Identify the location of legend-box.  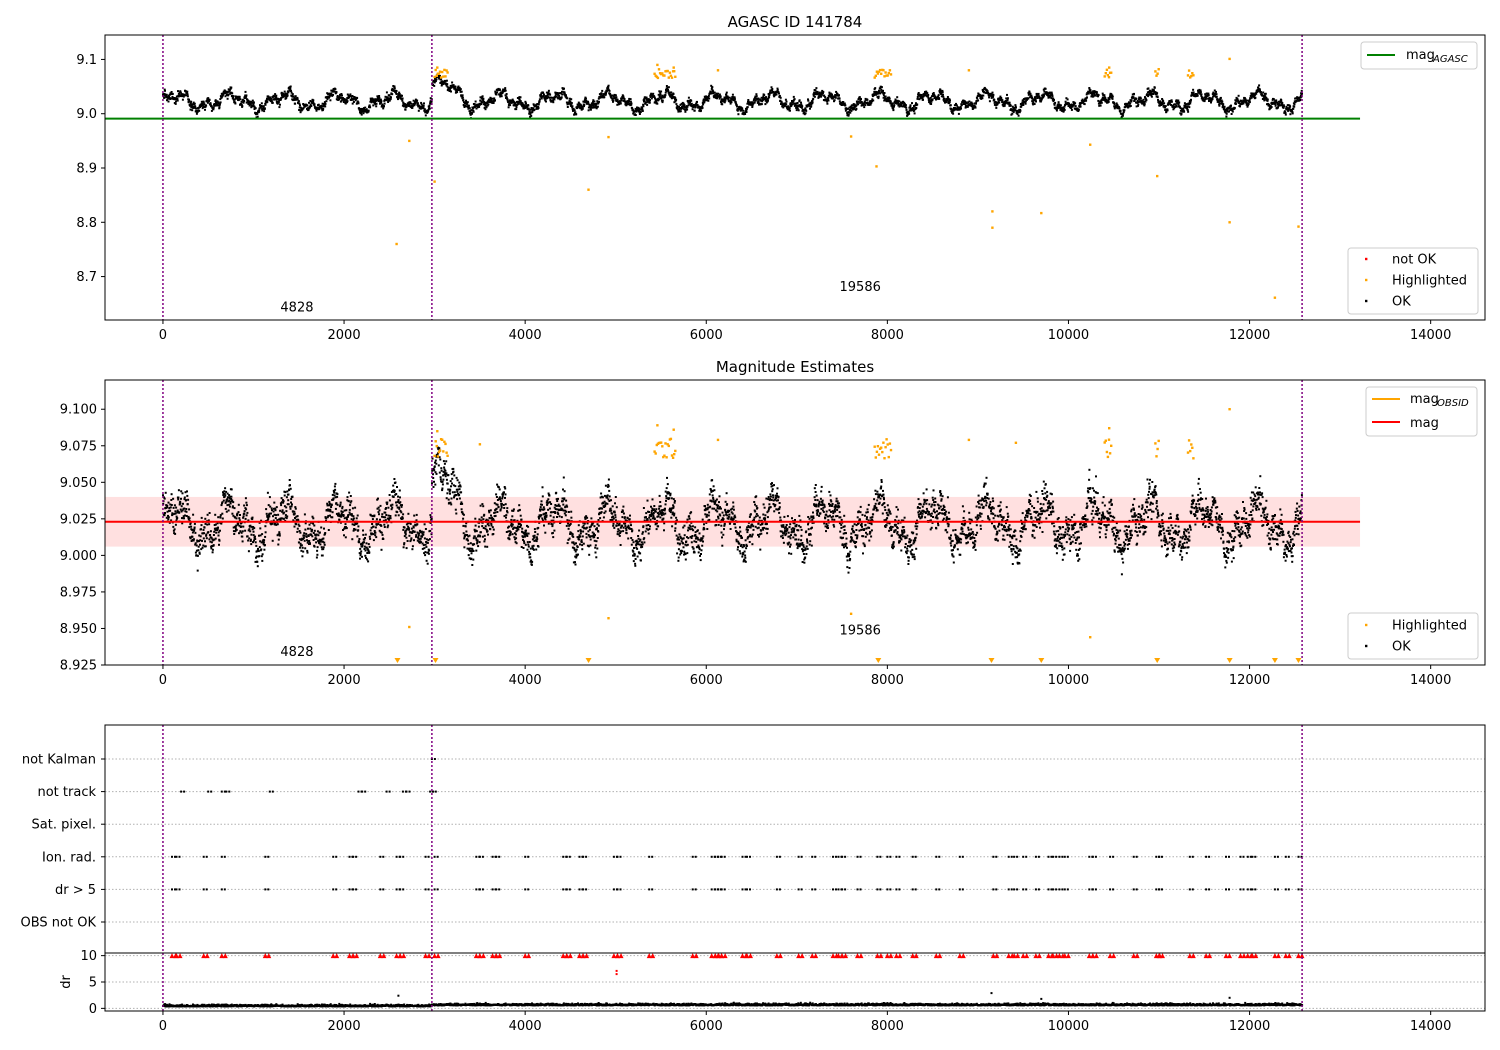
(1419, 55).